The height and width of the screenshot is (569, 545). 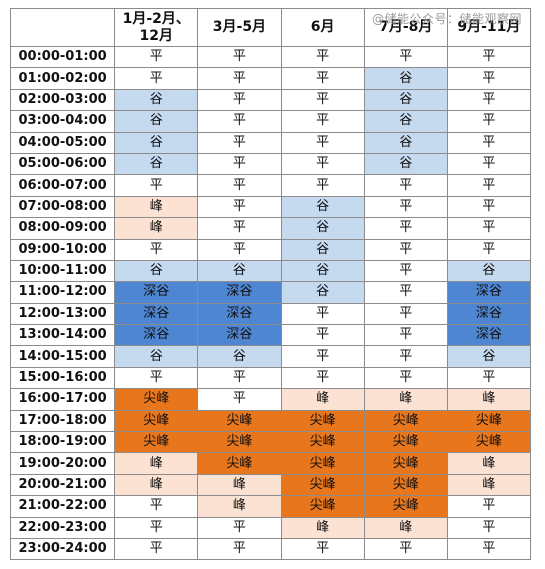 I want to click on table-row: 08:00-09:00 峰平谷平平, so click(x=270, y=228).